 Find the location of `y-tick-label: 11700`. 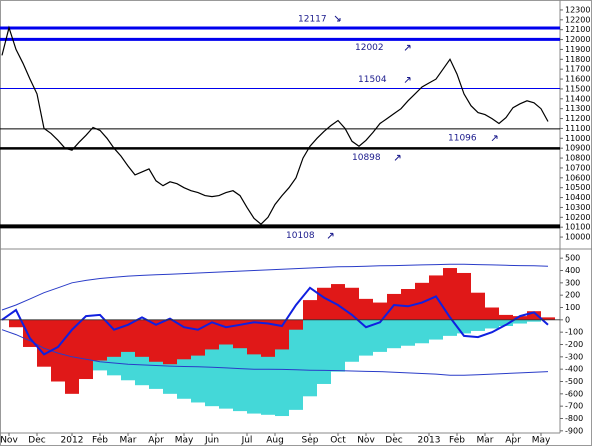

y-tick-label: 11700 is located at coordinates (577, 69).